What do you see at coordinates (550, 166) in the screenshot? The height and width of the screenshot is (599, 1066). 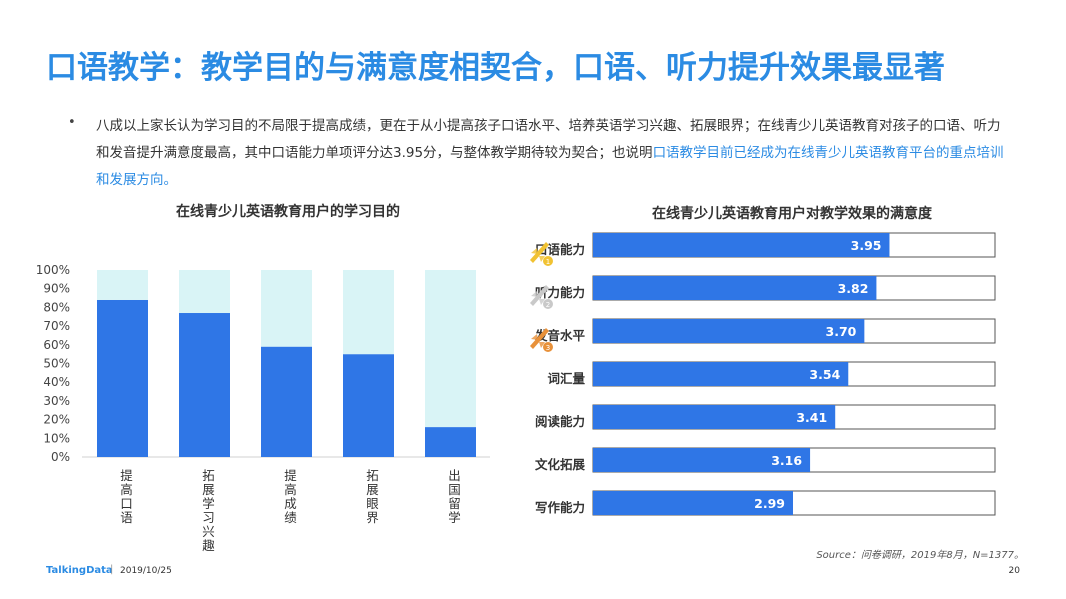 I see `bullet-text-highlight: 口语教学目前已经成为在线青少儿英语教育平台的重点培训和发展方向。` at bounding box center [550, 166].